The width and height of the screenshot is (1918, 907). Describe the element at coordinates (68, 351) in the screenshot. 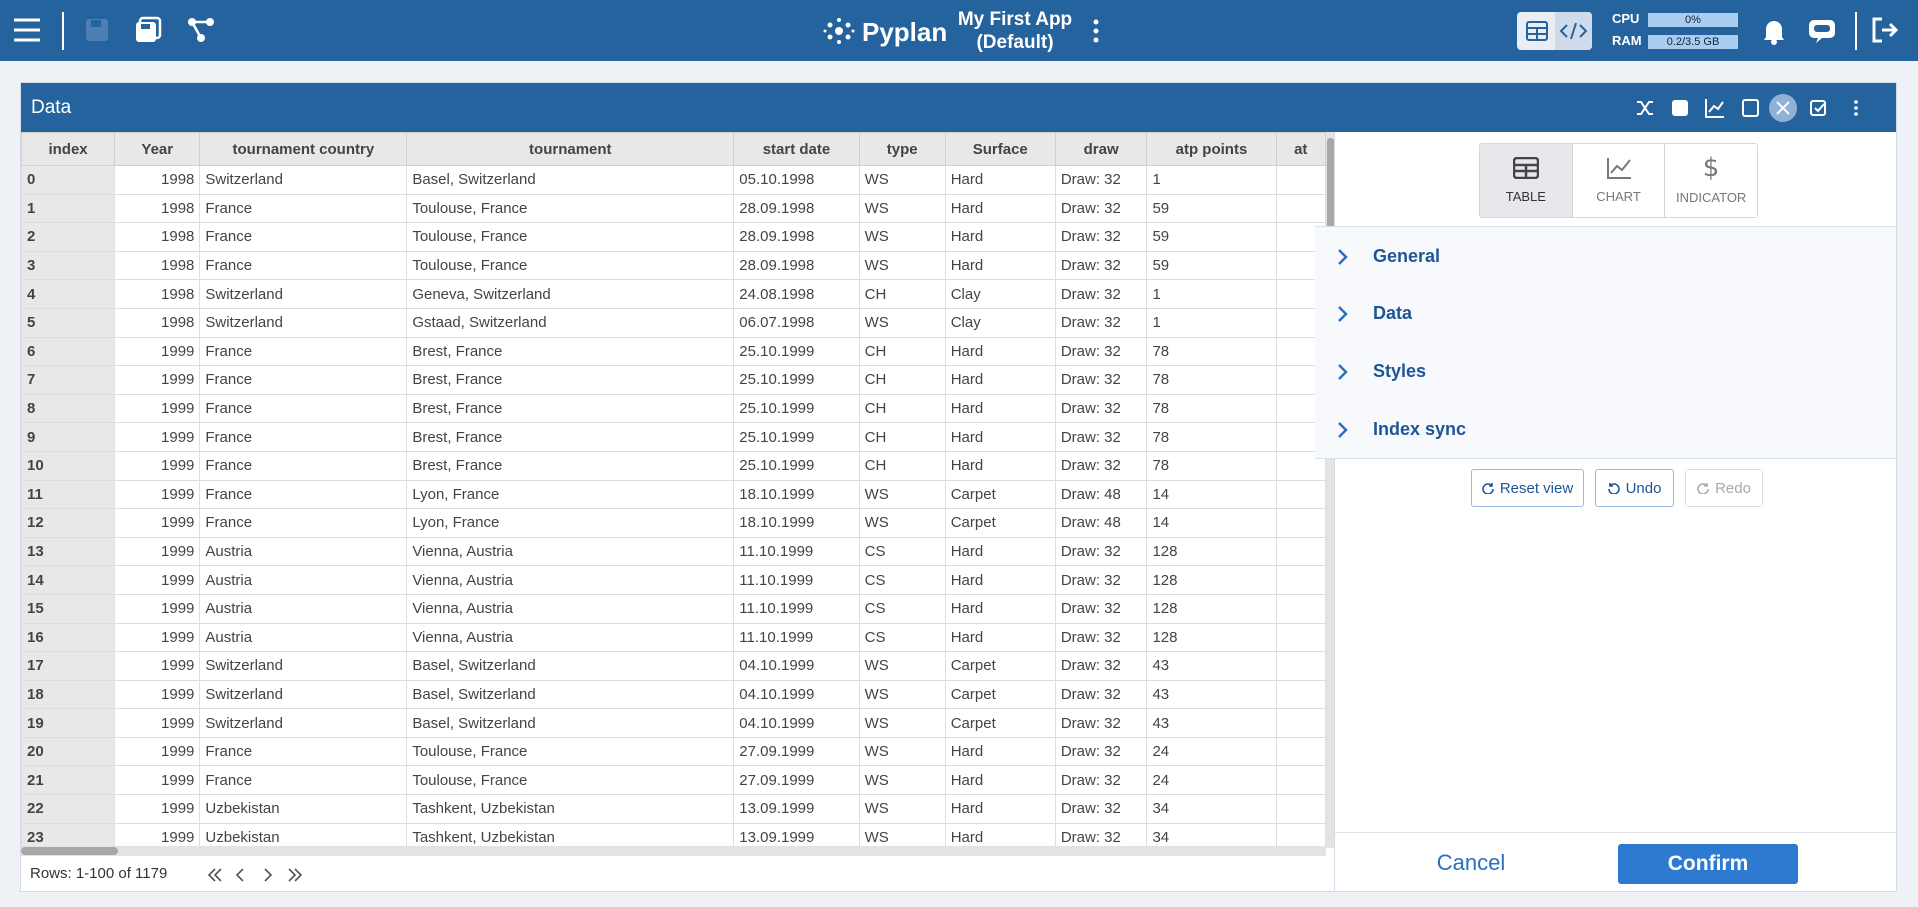

I see `cell: 6` at that location.